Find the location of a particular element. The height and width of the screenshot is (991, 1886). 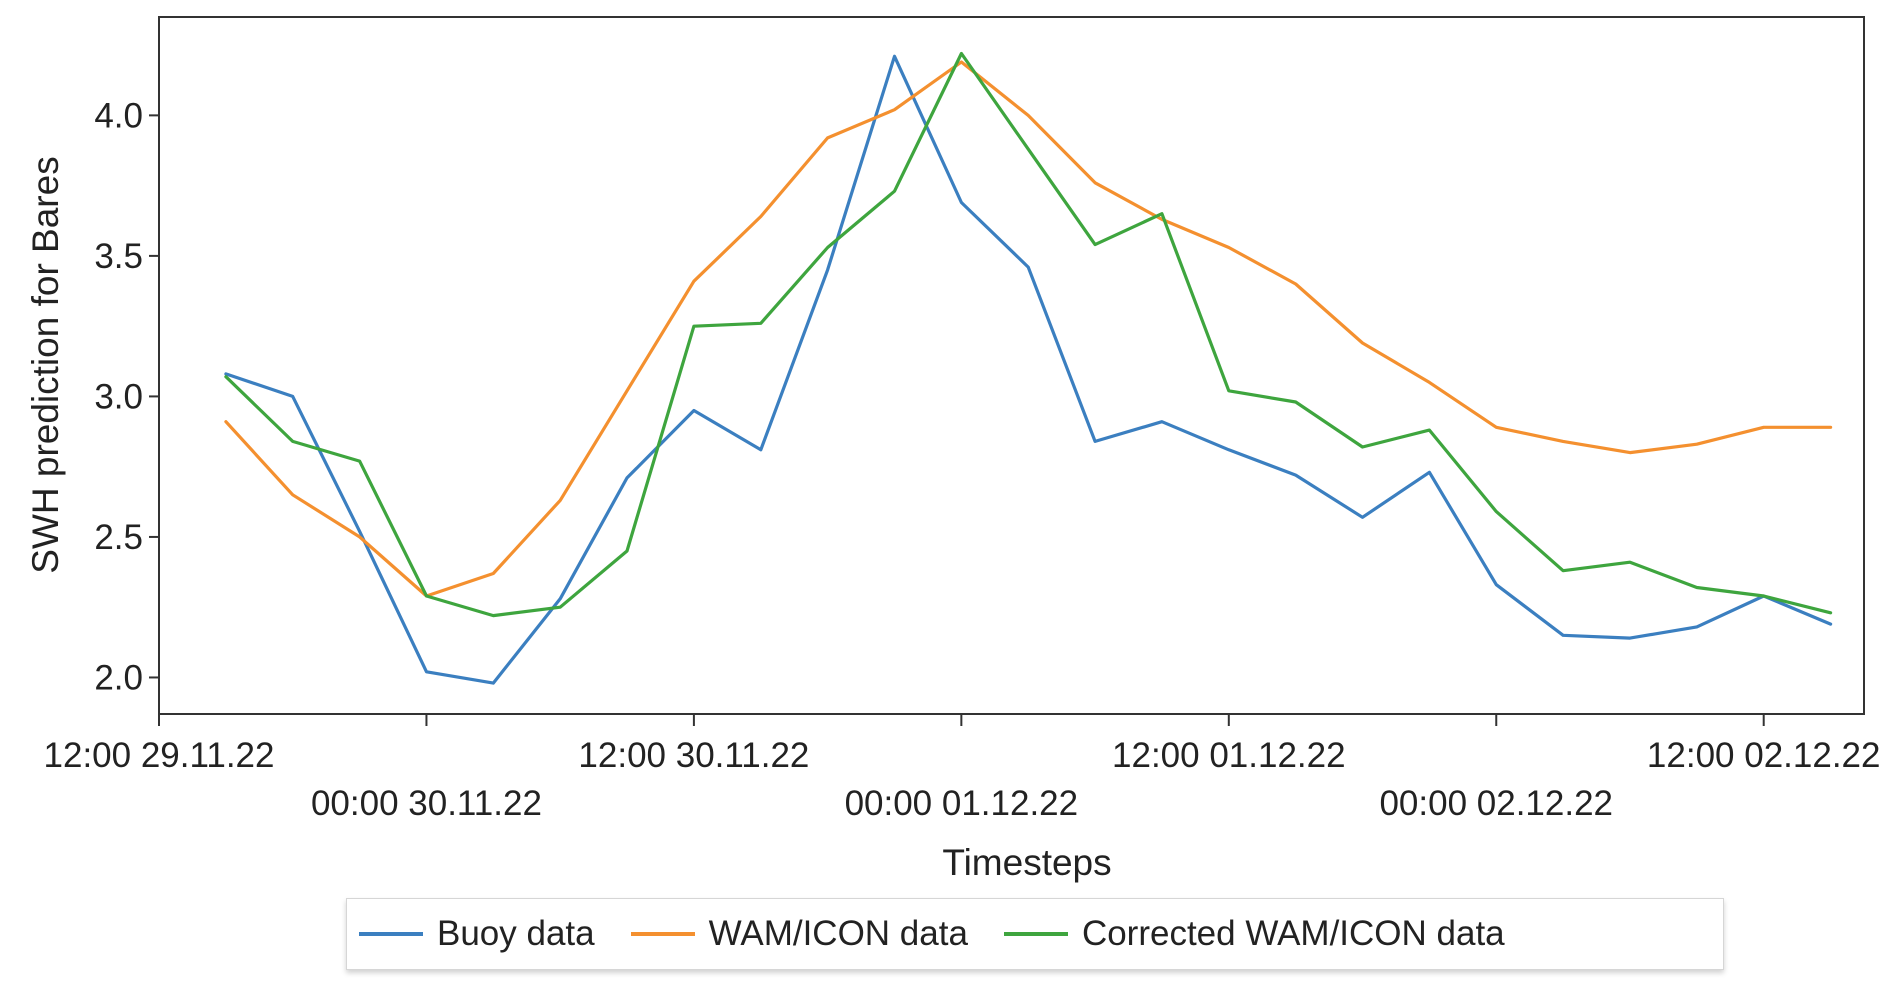

y-tick-label: 3.0 is located at coordinates (118, 396).